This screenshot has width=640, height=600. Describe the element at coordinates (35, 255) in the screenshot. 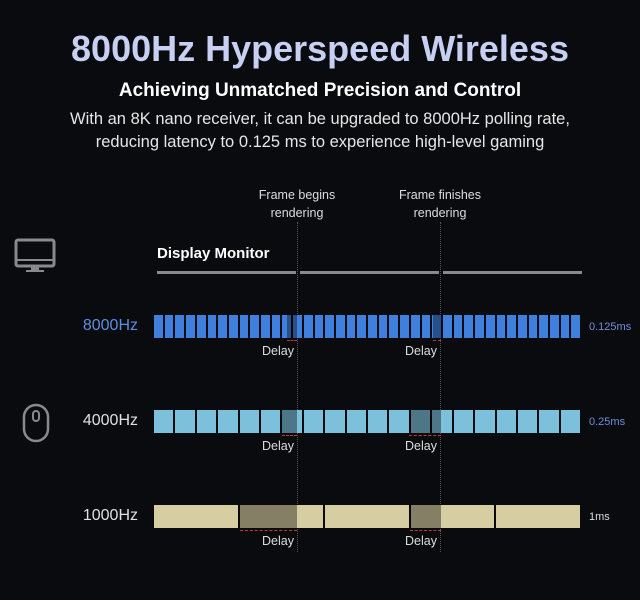

I see `monitor-icon` at that location.